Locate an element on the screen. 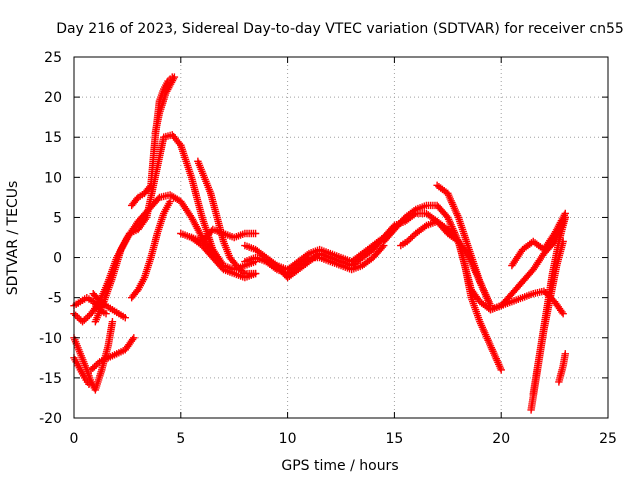 The width and height of the screenshot is (640, 480). y-tick-label: 10 is located at coordinates (53, 178).